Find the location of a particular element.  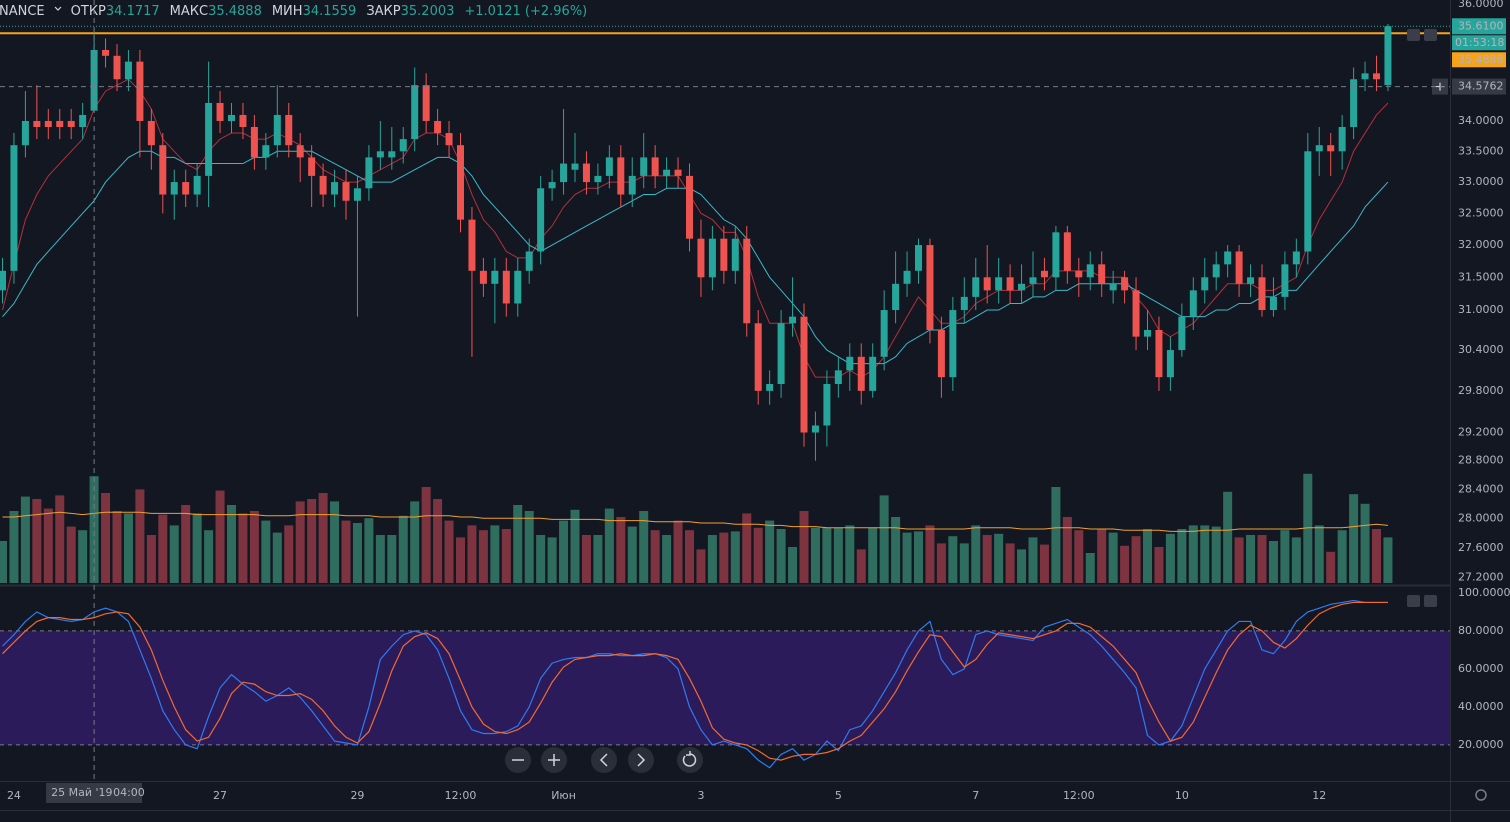

y-tick-label: 33.0000 is located at coordinates (1481, 181).